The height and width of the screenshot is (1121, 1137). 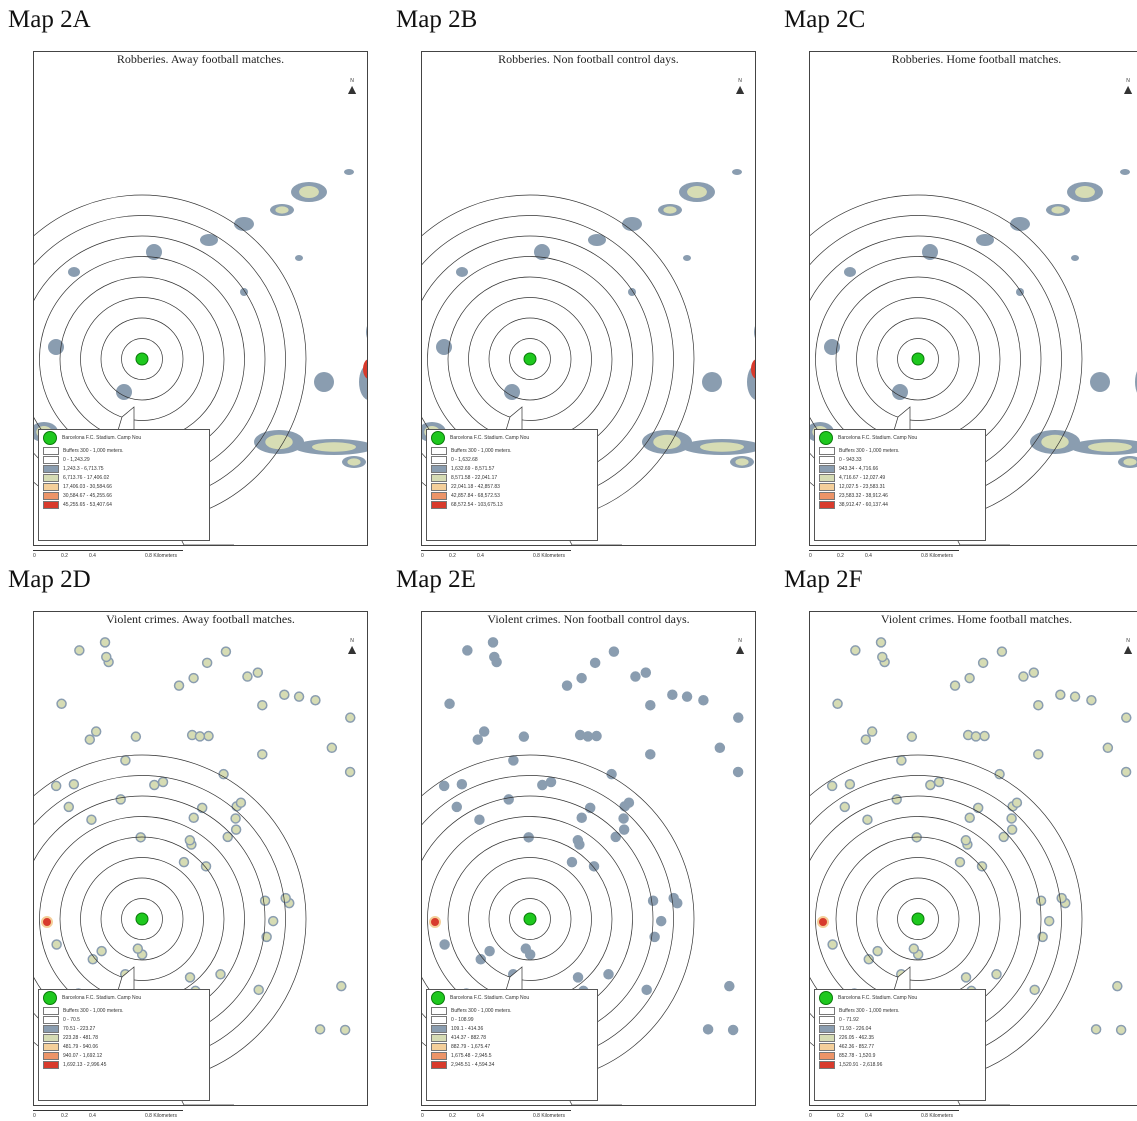 I want to click on legend-buffers-row: Buffers 300 - 1,000 meters., so click(x=514, y=1010).